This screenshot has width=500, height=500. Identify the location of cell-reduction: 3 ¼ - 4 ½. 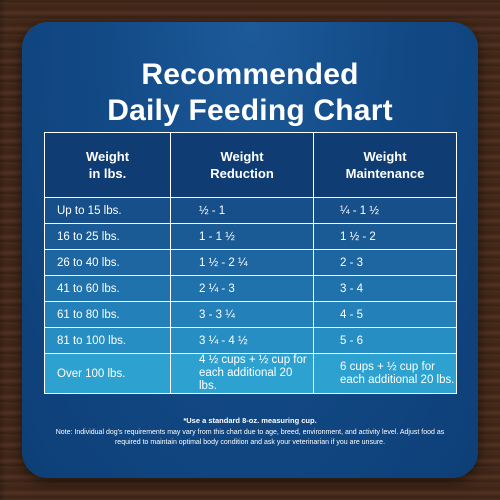
(242, 340).